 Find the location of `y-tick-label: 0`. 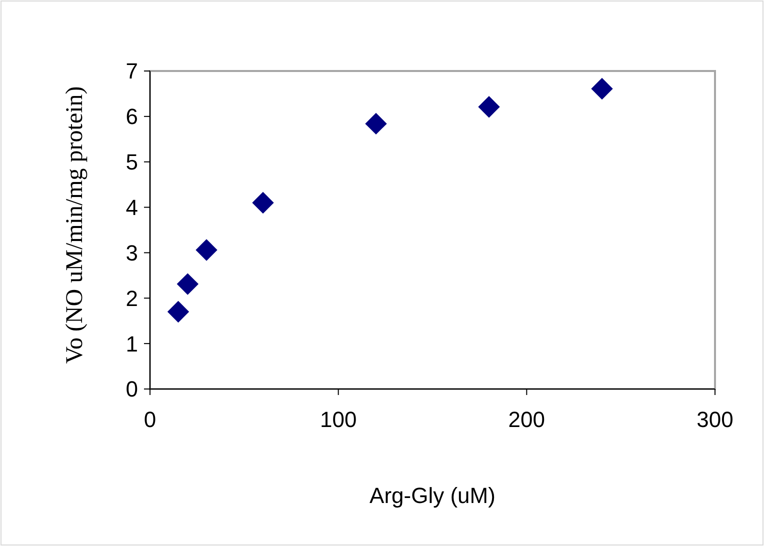

y-tick-label: 0 is located at coordinates (132, 389).